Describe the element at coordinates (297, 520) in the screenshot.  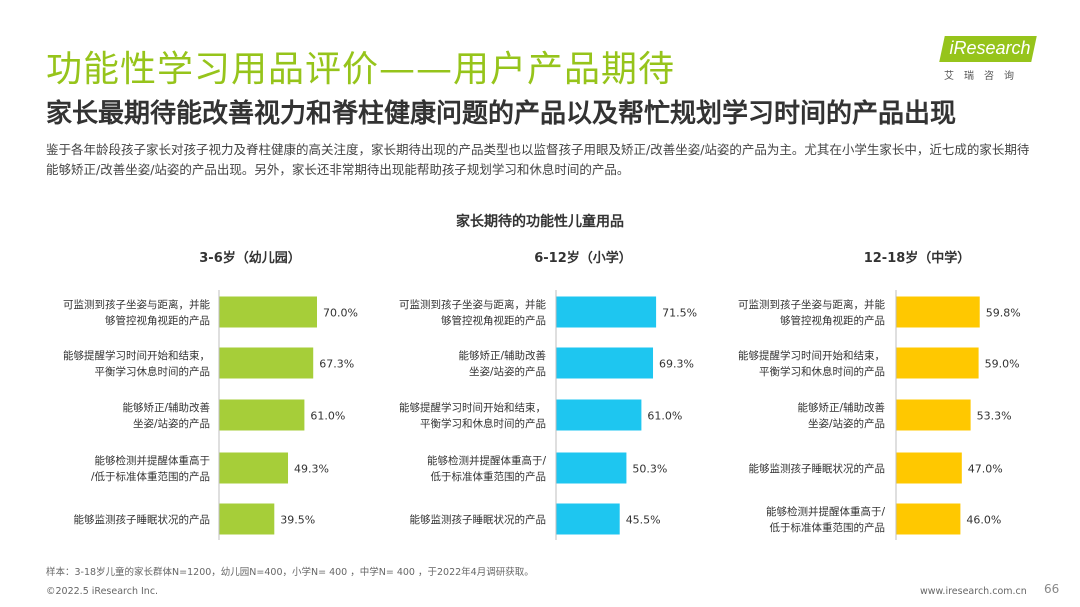
I see `bar-value-label: 39.5%` at that location.